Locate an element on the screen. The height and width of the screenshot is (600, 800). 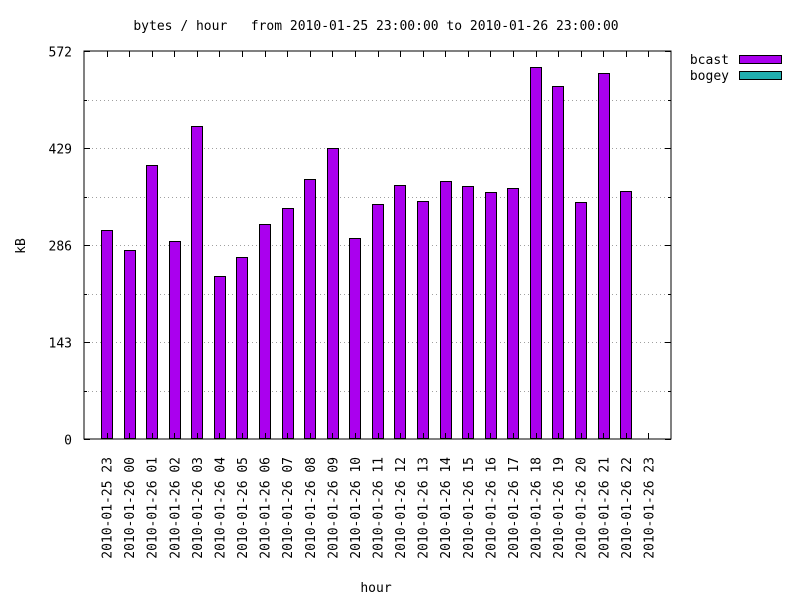
legend-label-bcast: bcast is located at coordinates (709, 60).